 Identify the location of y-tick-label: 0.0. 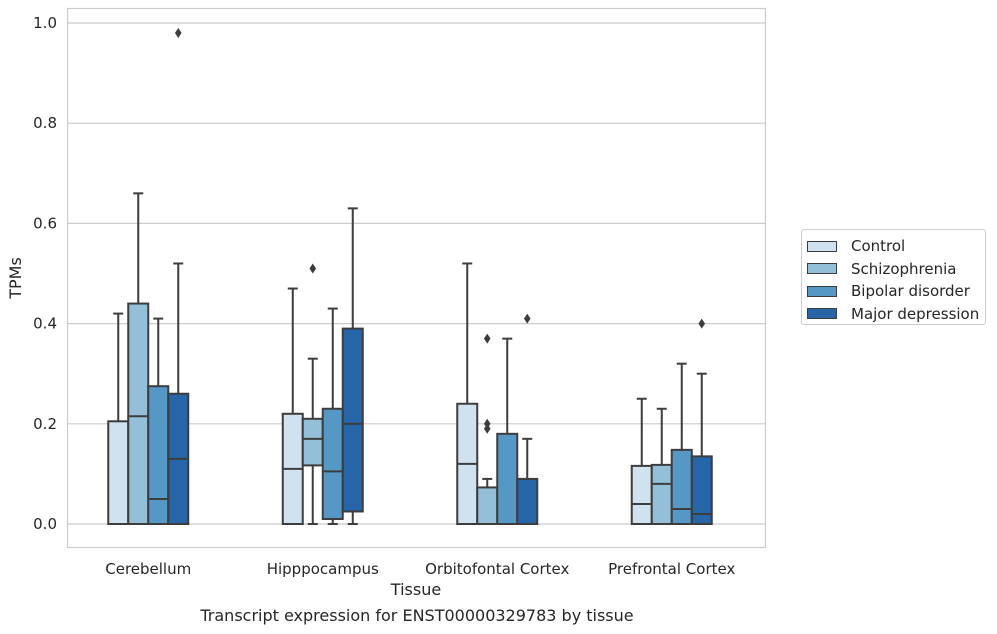
(45, 524).